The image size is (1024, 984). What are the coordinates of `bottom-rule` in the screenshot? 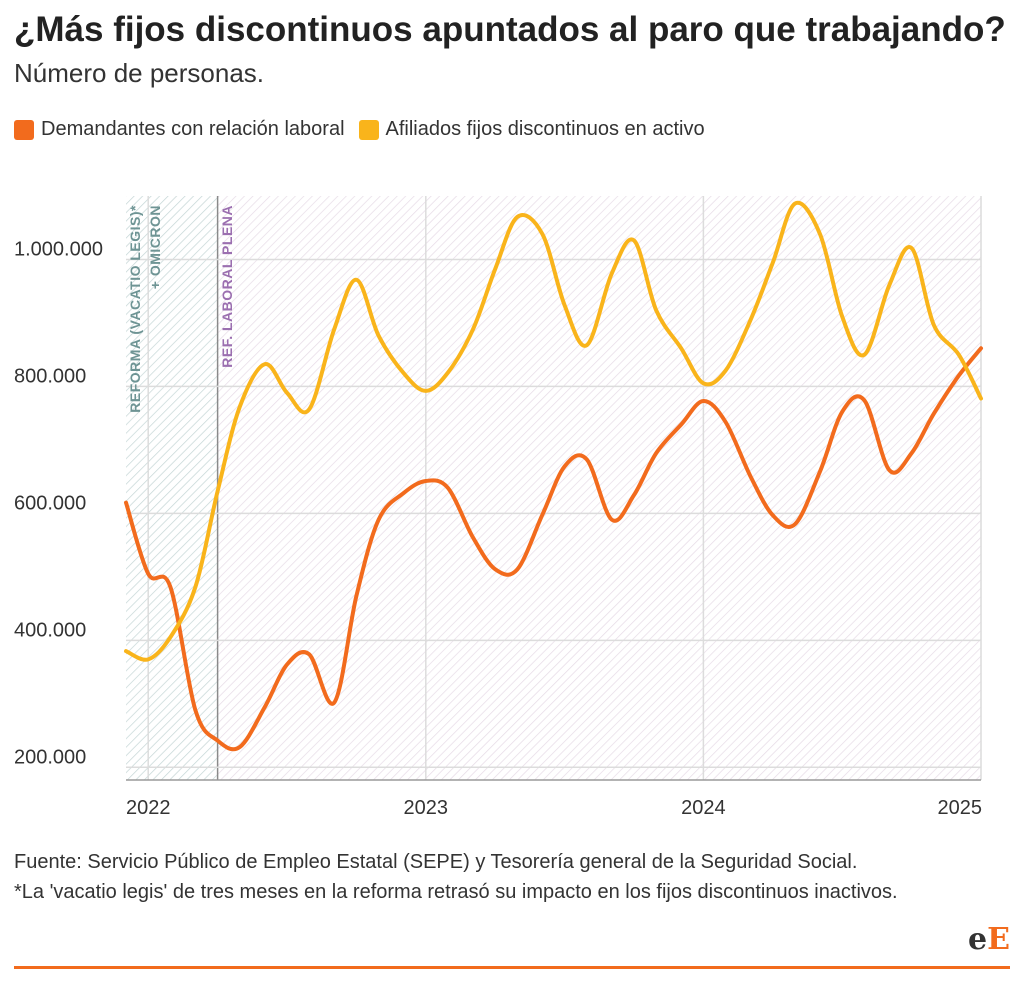 It's located at (512, 967).